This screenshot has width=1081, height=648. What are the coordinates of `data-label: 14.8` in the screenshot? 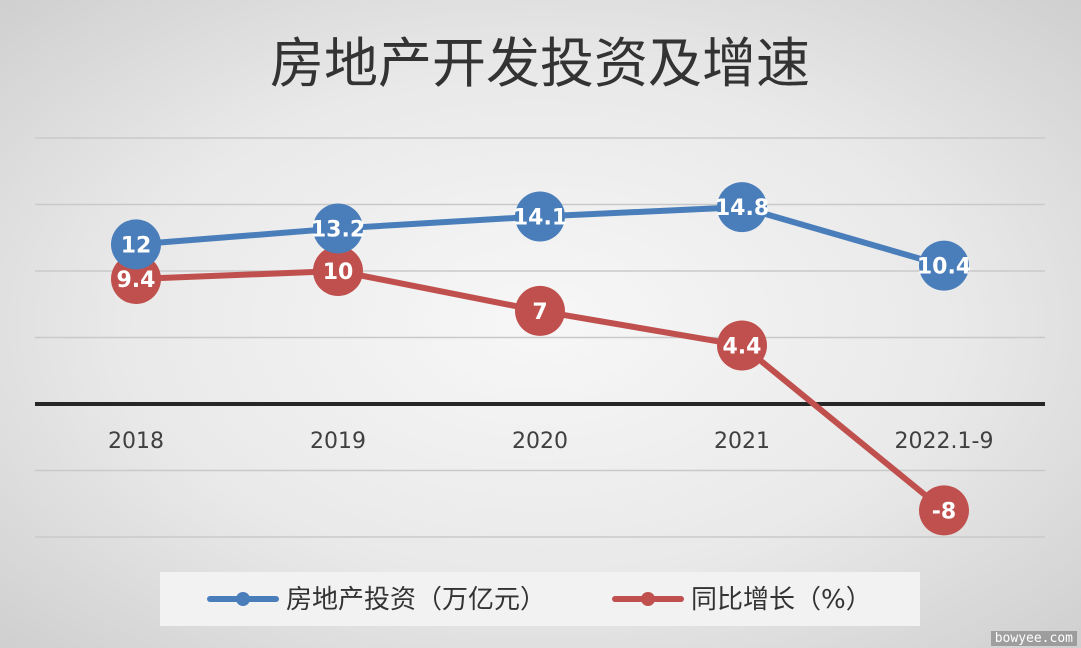 It's located at (742, 208).